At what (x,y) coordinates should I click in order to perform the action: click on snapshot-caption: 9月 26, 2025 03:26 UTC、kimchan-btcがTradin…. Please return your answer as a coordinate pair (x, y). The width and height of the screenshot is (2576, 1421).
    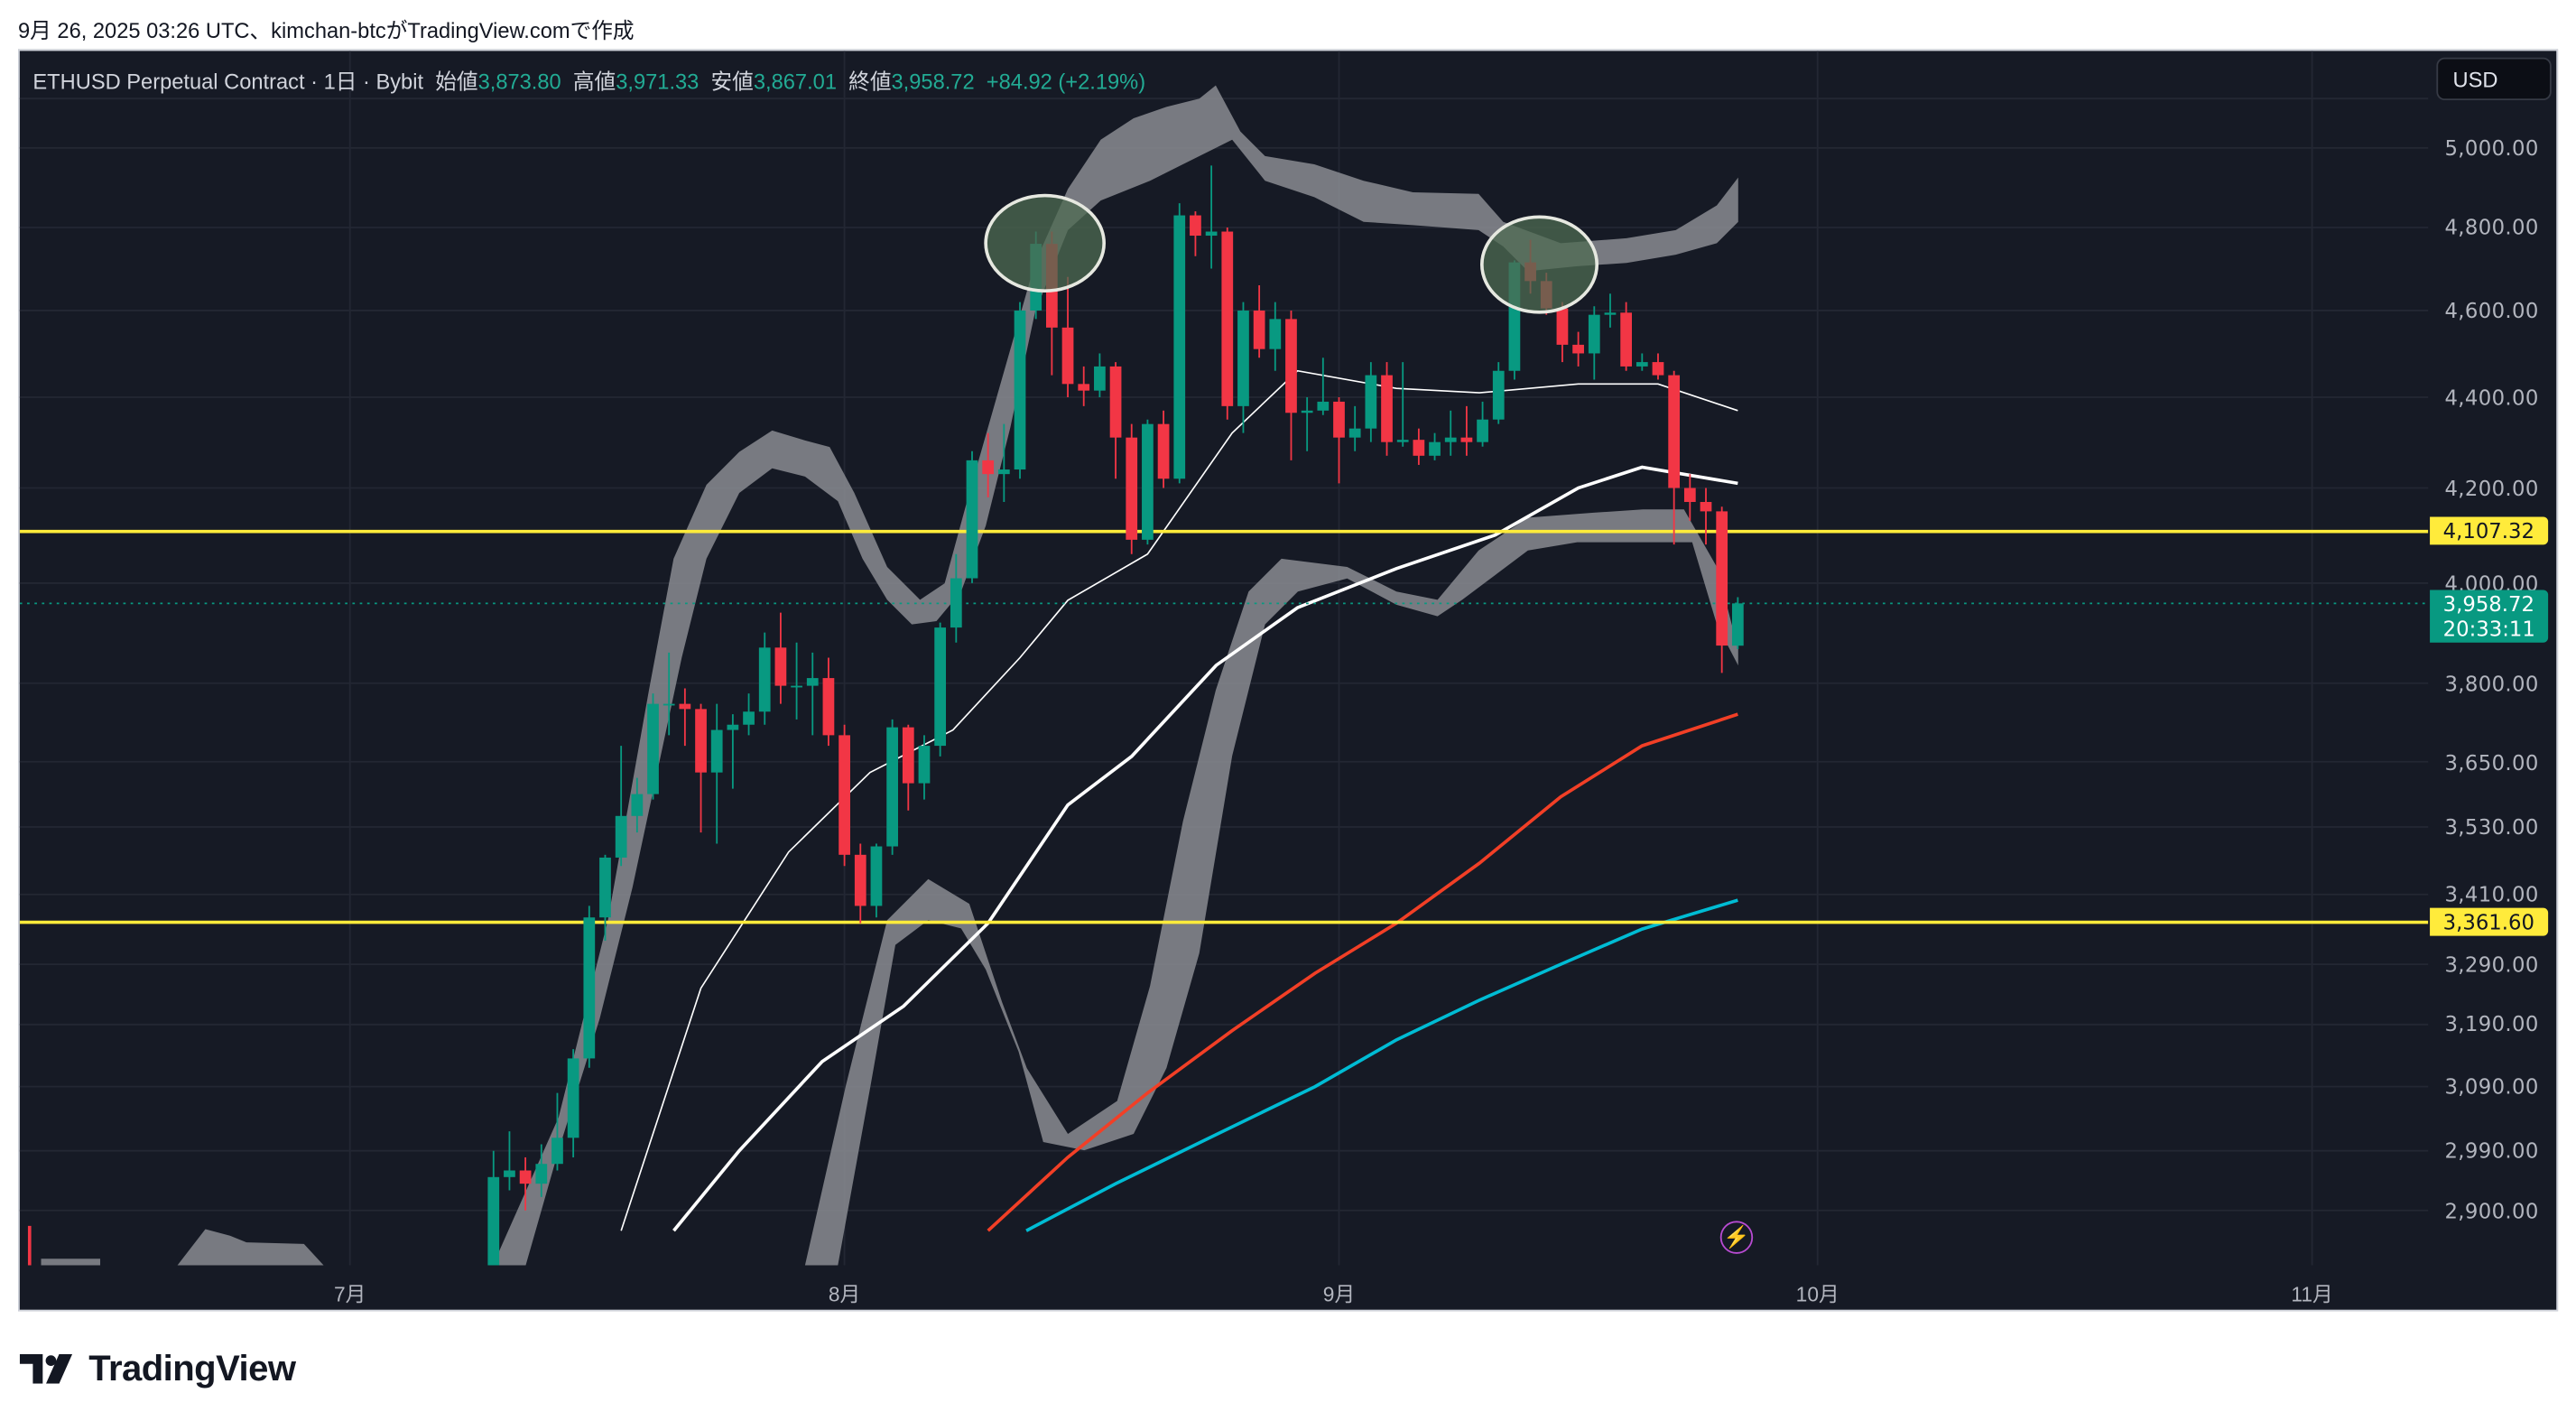
    Looking at the image, I should click on (326, 31).